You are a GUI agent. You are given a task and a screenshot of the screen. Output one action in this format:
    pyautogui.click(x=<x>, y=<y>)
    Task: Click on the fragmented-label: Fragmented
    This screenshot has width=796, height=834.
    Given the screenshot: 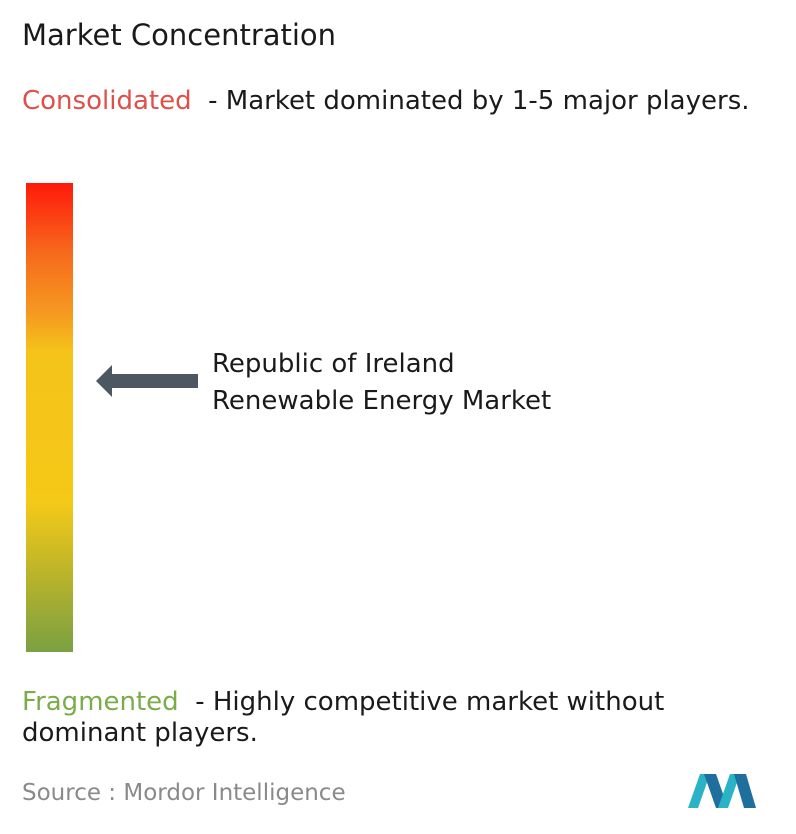 What is the action you would take?
    pyautogui.click(x=100, y=702)
    